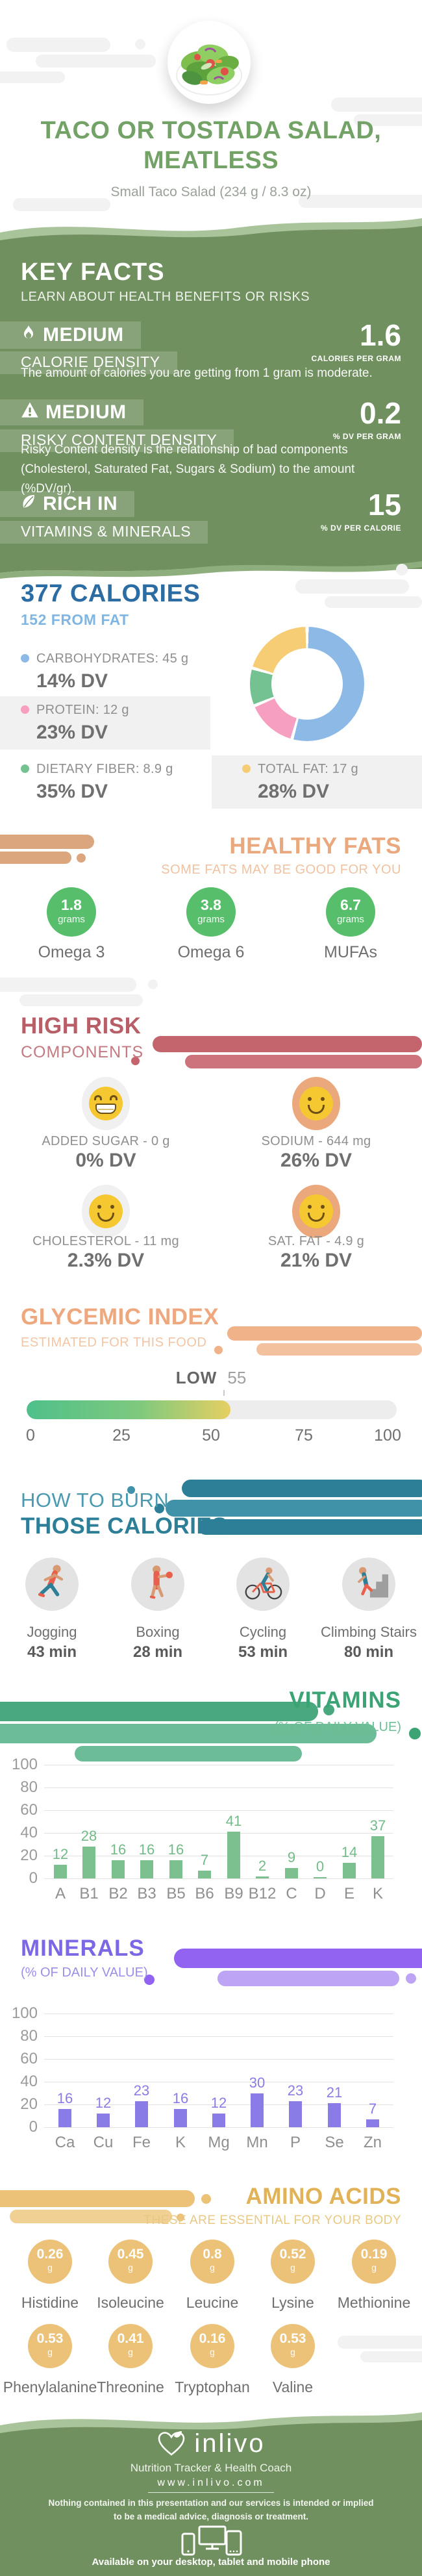 This screenshot has width=422, height=2576. I want to click on climbing-stairs-icon, so click(368, 1585).